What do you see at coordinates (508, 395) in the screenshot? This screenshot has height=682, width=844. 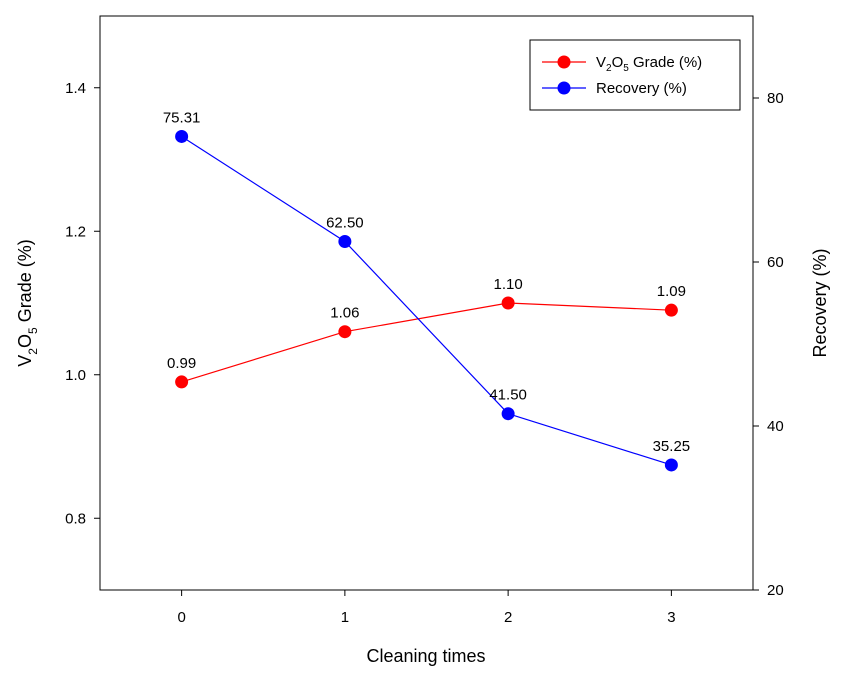 I see `recovery-data-label: 41.50` at bounding box center [508, 395].